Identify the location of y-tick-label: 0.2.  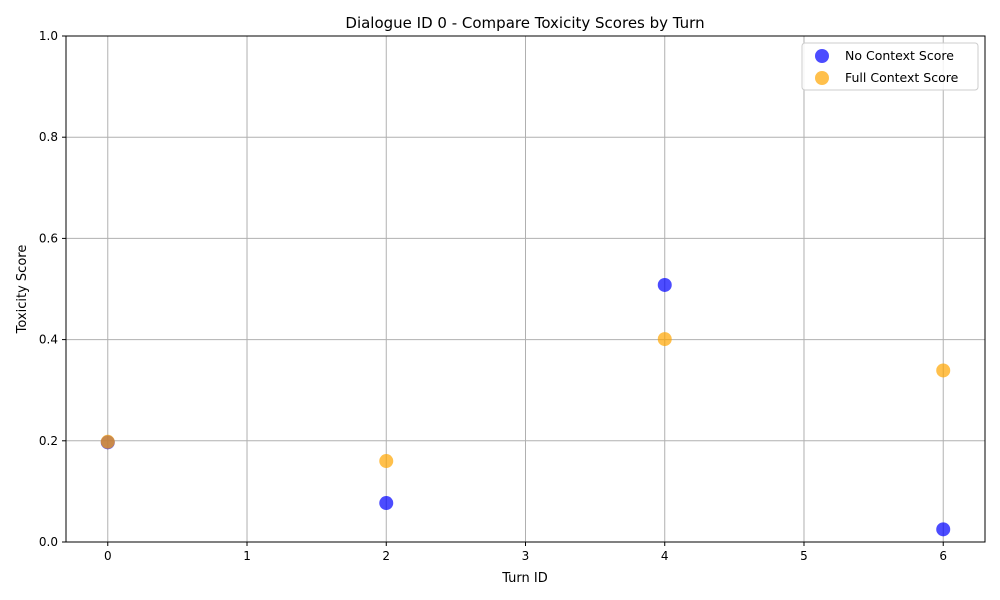
(48, 441).